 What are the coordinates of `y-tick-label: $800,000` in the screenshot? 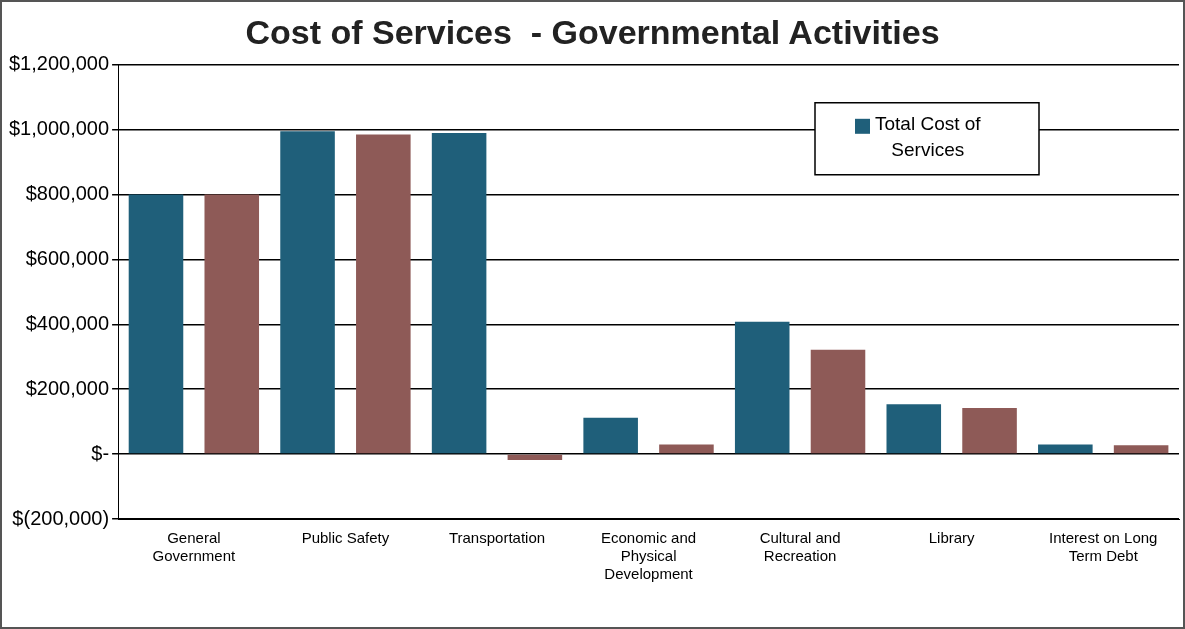 It's located at (67, 193).